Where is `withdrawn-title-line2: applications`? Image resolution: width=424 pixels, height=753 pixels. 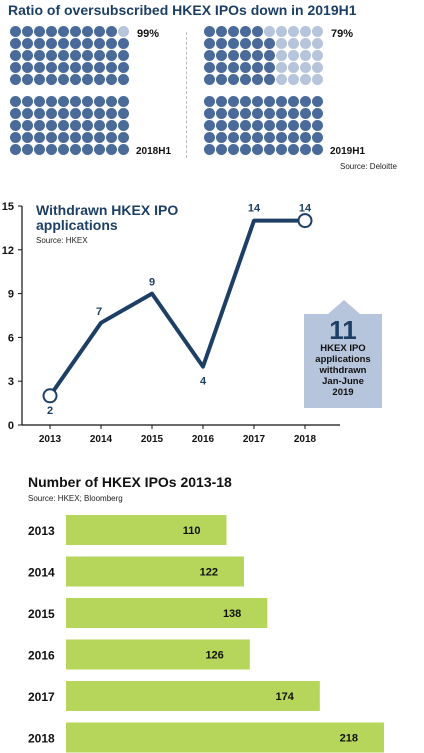
withdrawn-title-line2: applications is located at coordinates (77, 225).